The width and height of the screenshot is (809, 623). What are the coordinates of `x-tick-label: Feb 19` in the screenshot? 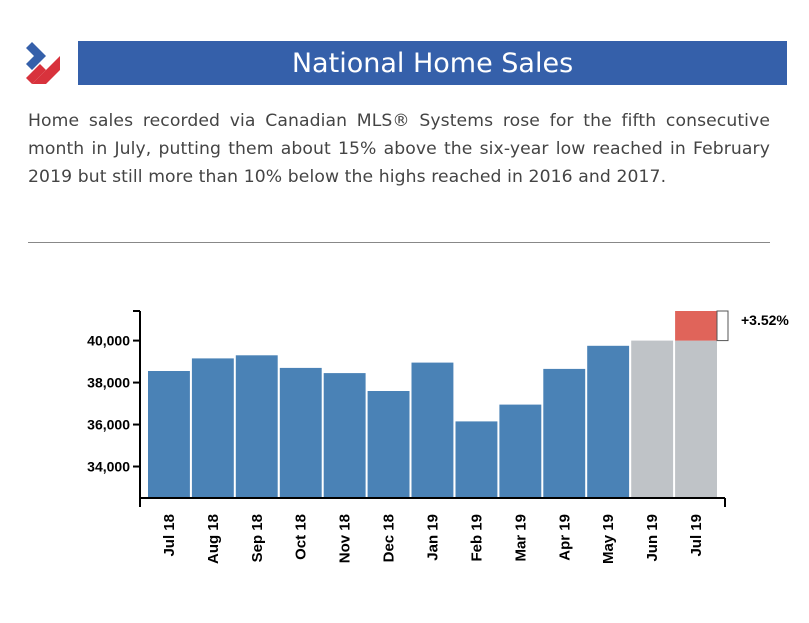 It's located at (476, 538).